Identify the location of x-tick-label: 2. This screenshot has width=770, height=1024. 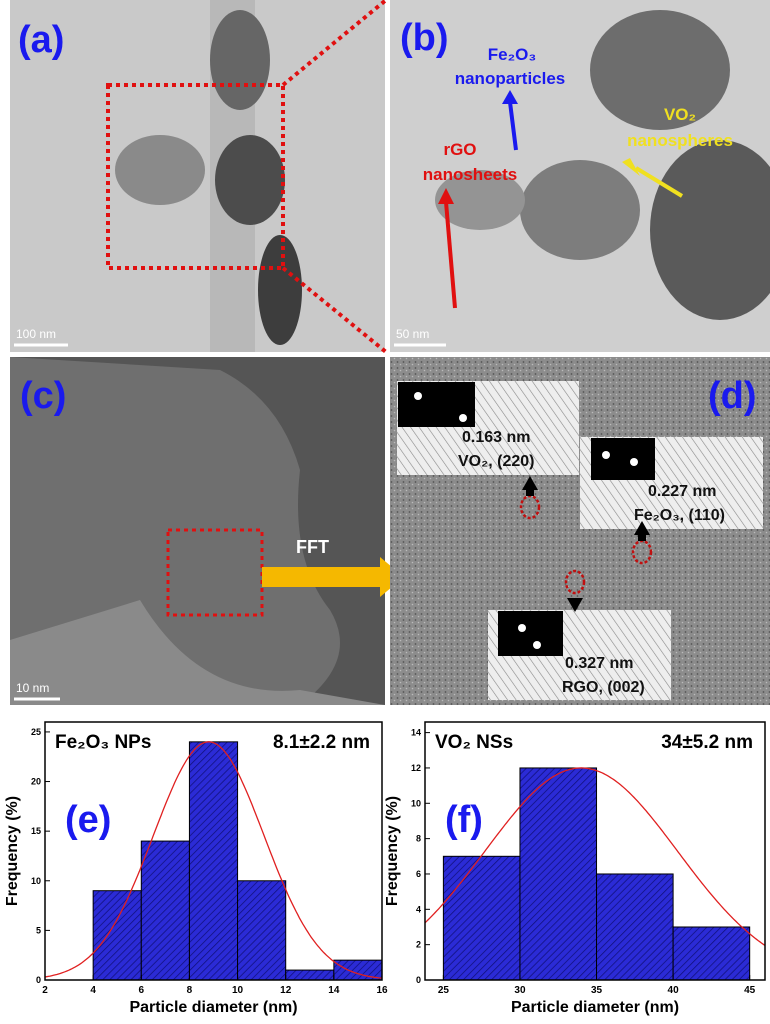
(45, 990).